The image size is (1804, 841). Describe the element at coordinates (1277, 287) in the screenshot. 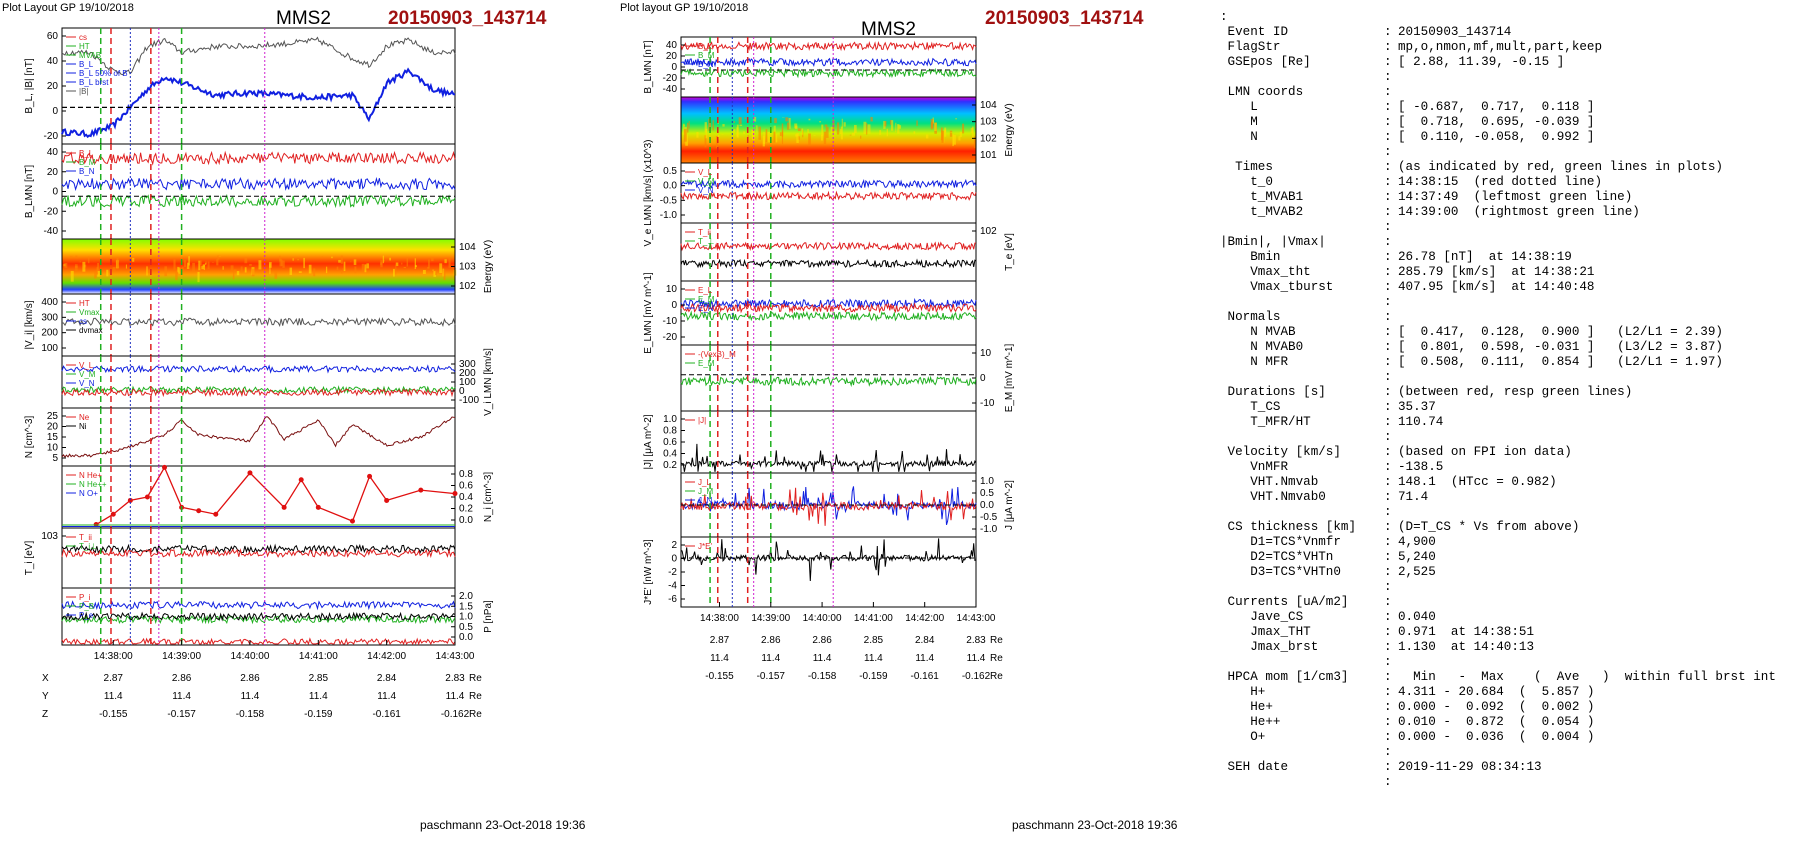

I see `info-label: Vmax_tburst` at that location.